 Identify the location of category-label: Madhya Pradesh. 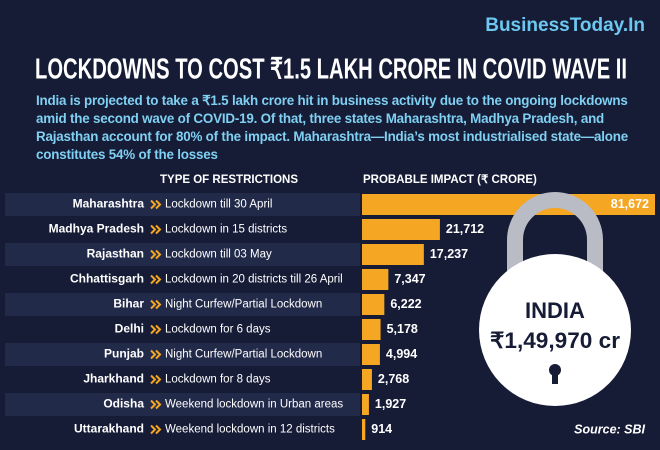
(96, 229).